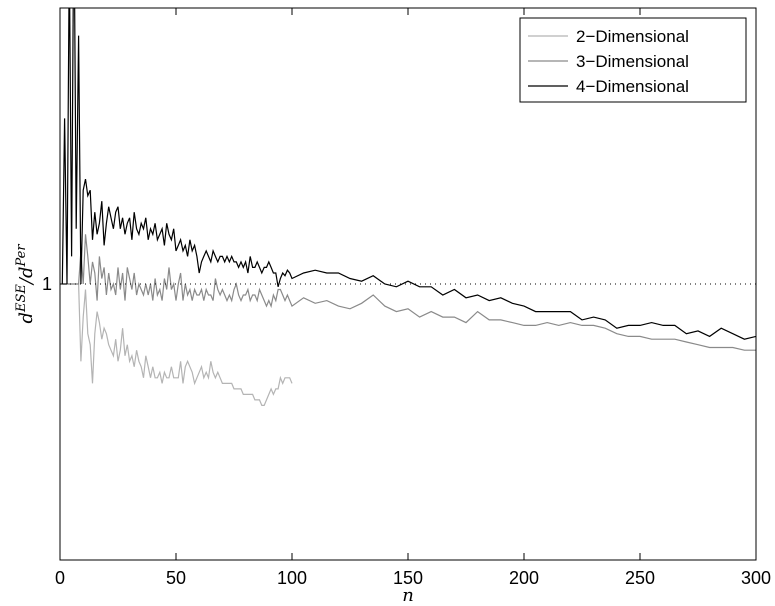  What do you see at coordinates (756, 578) in the screenshot?
I see `x-tick-label: 300` at bounding box center [756, 578].